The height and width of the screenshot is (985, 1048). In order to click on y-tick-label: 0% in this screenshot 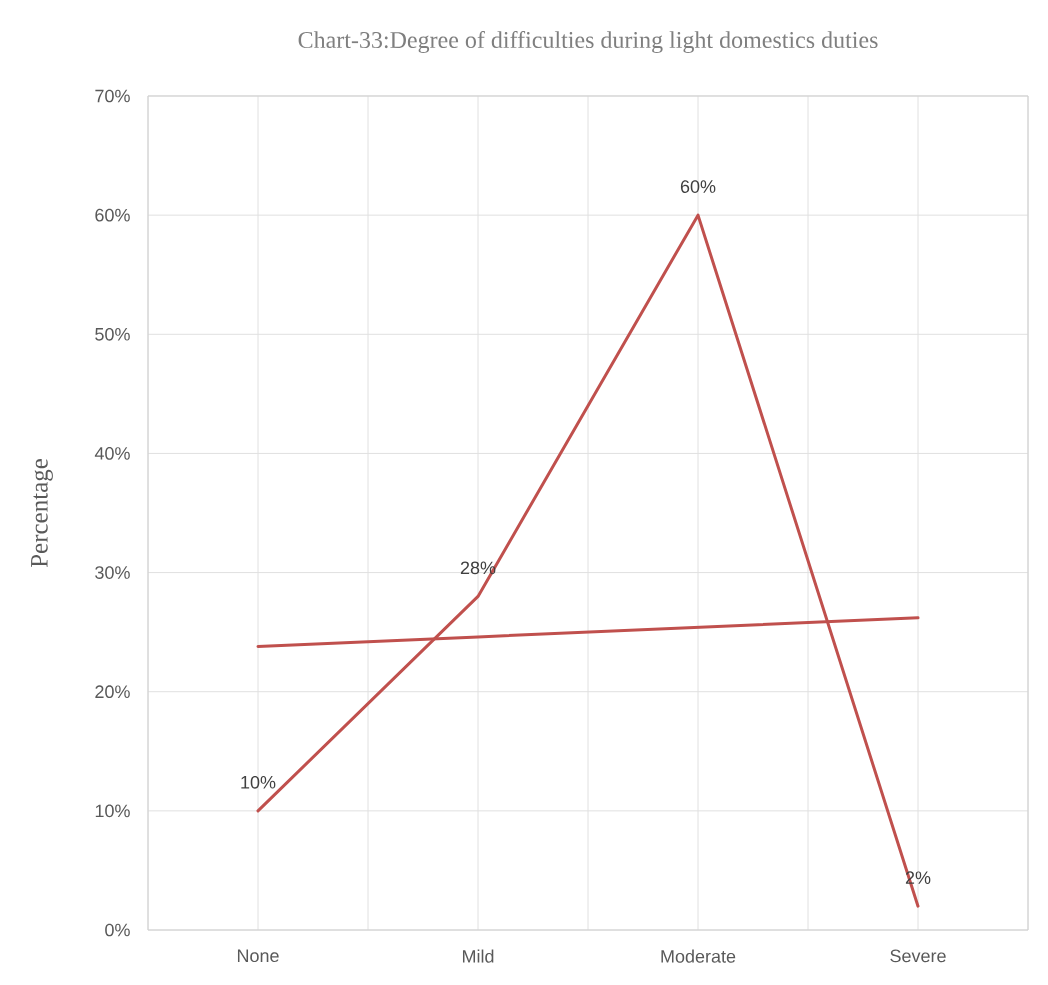, I will do `click(117, 930)`.